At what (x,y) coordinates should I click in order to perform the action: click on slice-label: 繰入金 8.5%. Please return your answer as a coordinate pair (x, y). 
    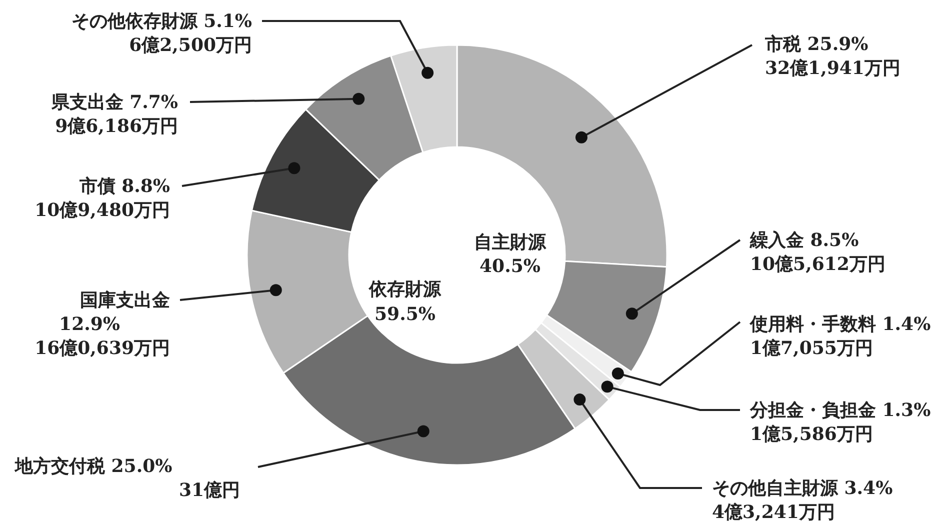
    Looking at the image, I should click on (804, 240).